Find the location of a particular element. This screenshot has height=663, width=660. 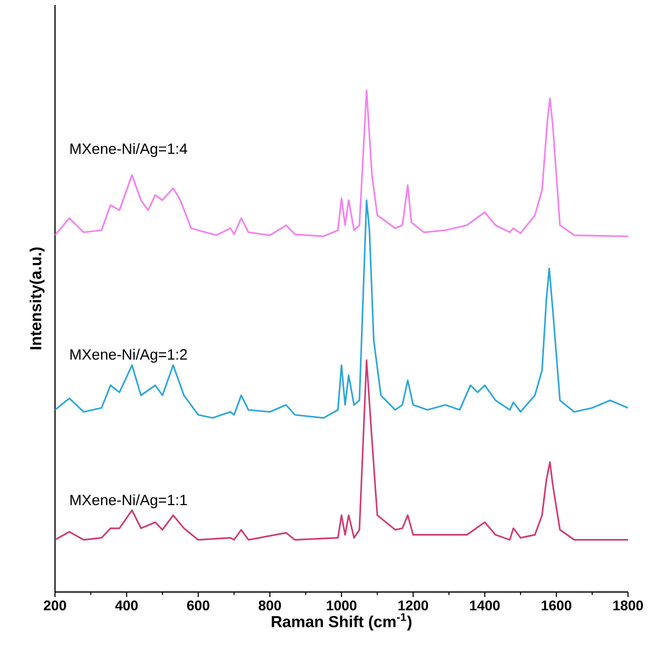

y-axis-title: Intensity(a.u.) is located at coordinates (37, 298).